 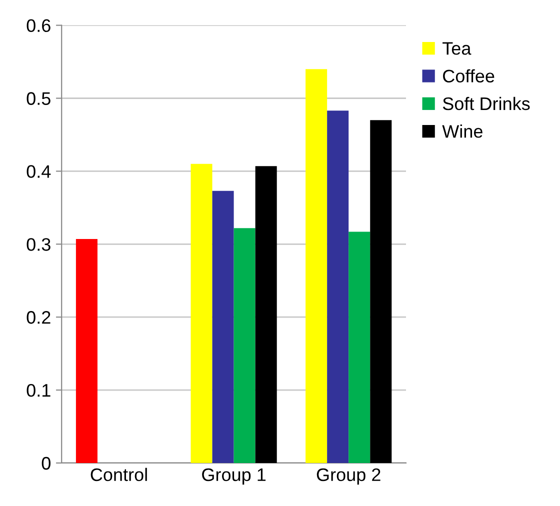 I want to click on y-tick-label: 0.3, so click(x=38, y=244).